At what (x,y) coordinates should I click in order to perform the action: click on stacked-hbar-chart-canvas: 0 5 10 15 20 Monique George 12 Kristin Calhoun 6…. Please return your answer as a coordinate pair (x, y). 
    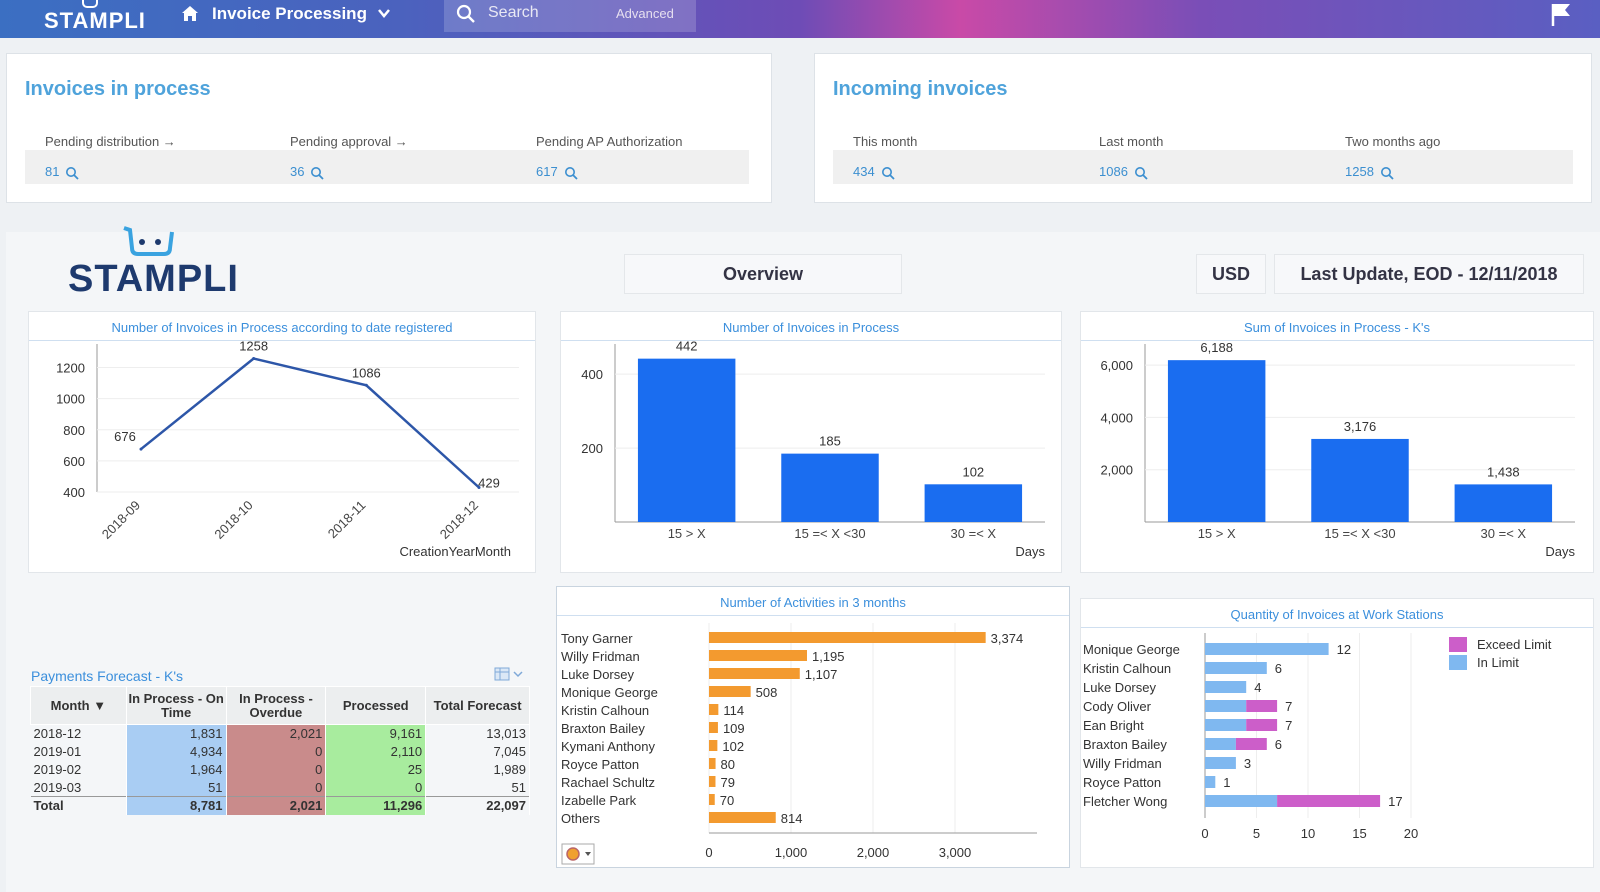
    Looking at the image, I should click on (1317, 737).